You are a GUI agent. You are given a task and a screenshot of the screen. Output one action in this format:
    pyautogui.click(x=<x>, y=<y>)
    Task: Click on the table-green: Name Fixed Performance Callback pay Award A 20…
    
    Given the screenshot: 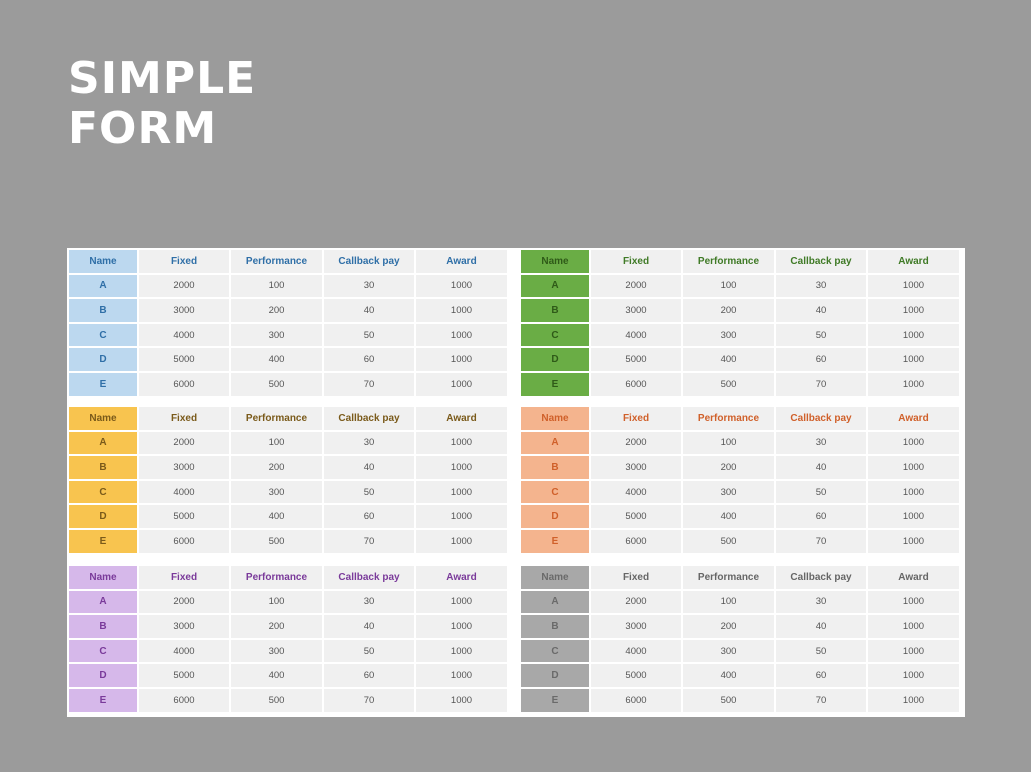 What is the action you would take?
    pyautogui.click(x=740, y=323)
    